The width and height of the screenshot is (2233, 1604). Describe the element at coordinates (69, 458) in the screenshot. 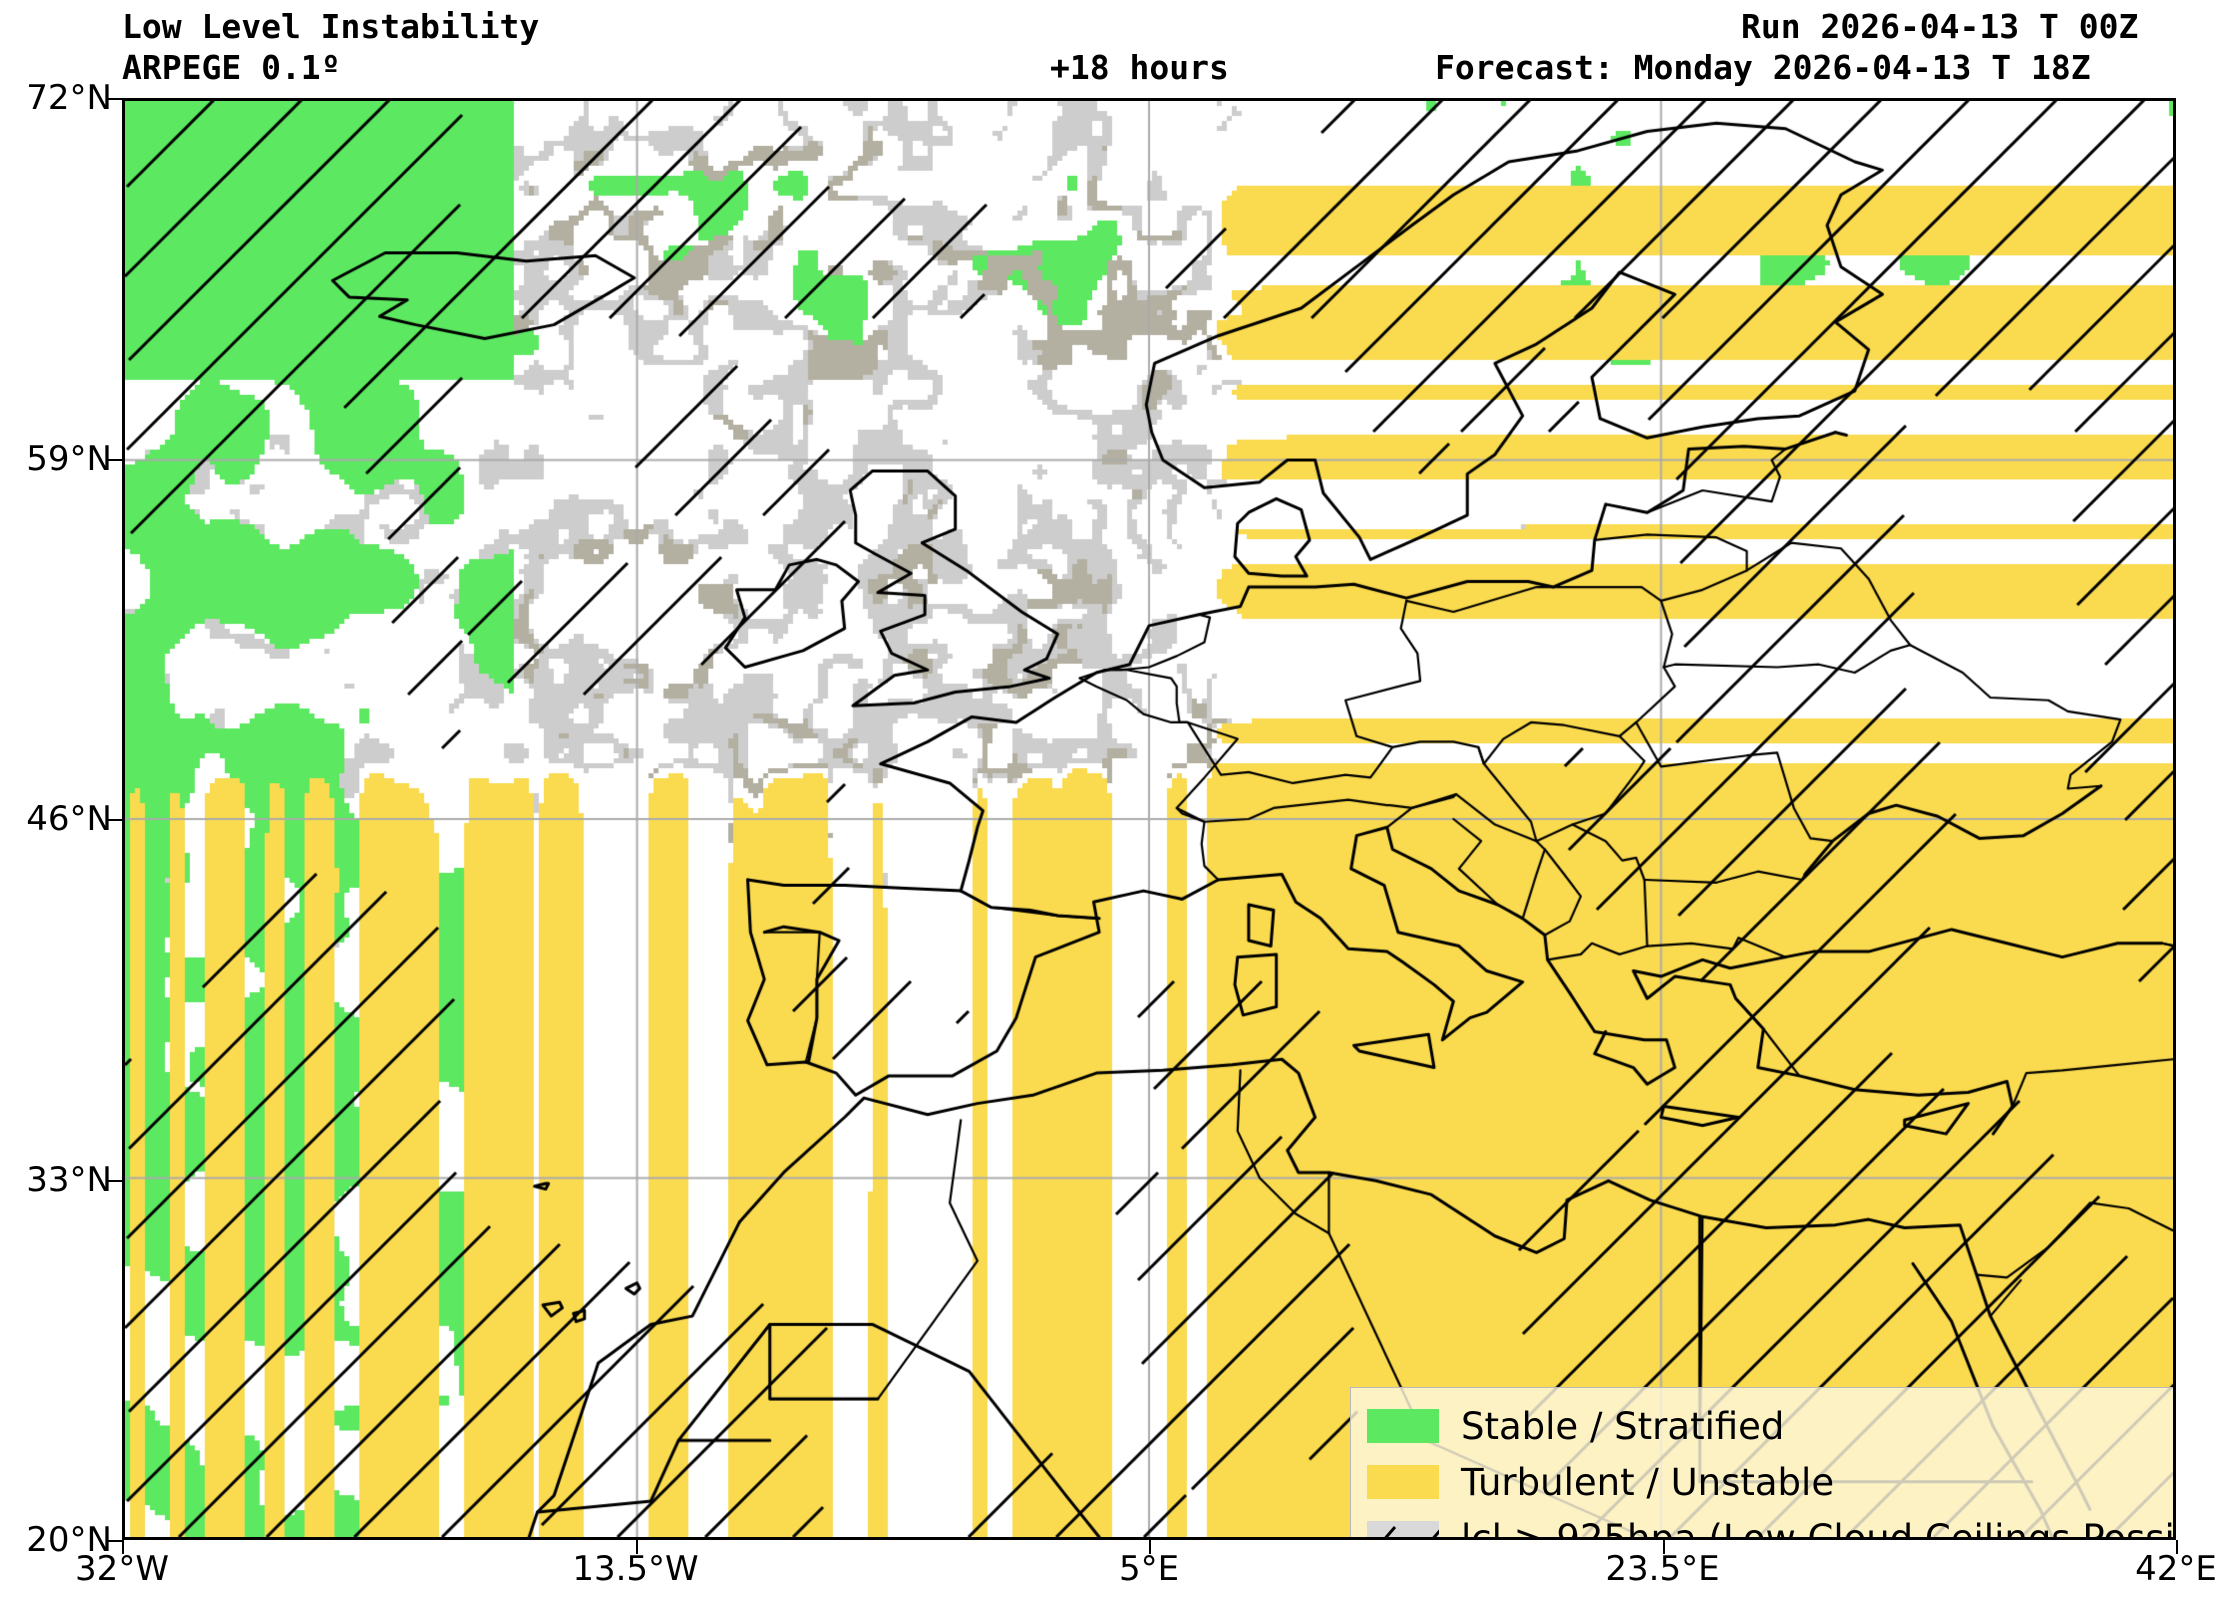

I see `y-axis-tick-label: 59°N` at that location.